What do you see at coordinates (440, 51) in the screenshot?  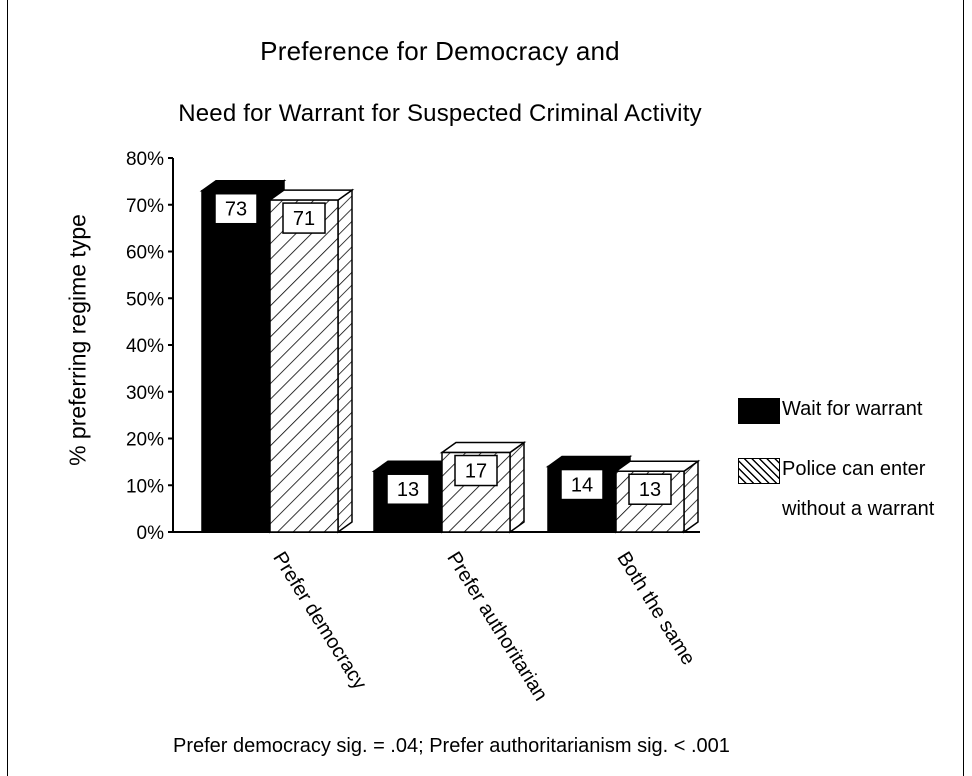 I see `chart-title: Preference for Democracy and` at bounding box center [440, 51].